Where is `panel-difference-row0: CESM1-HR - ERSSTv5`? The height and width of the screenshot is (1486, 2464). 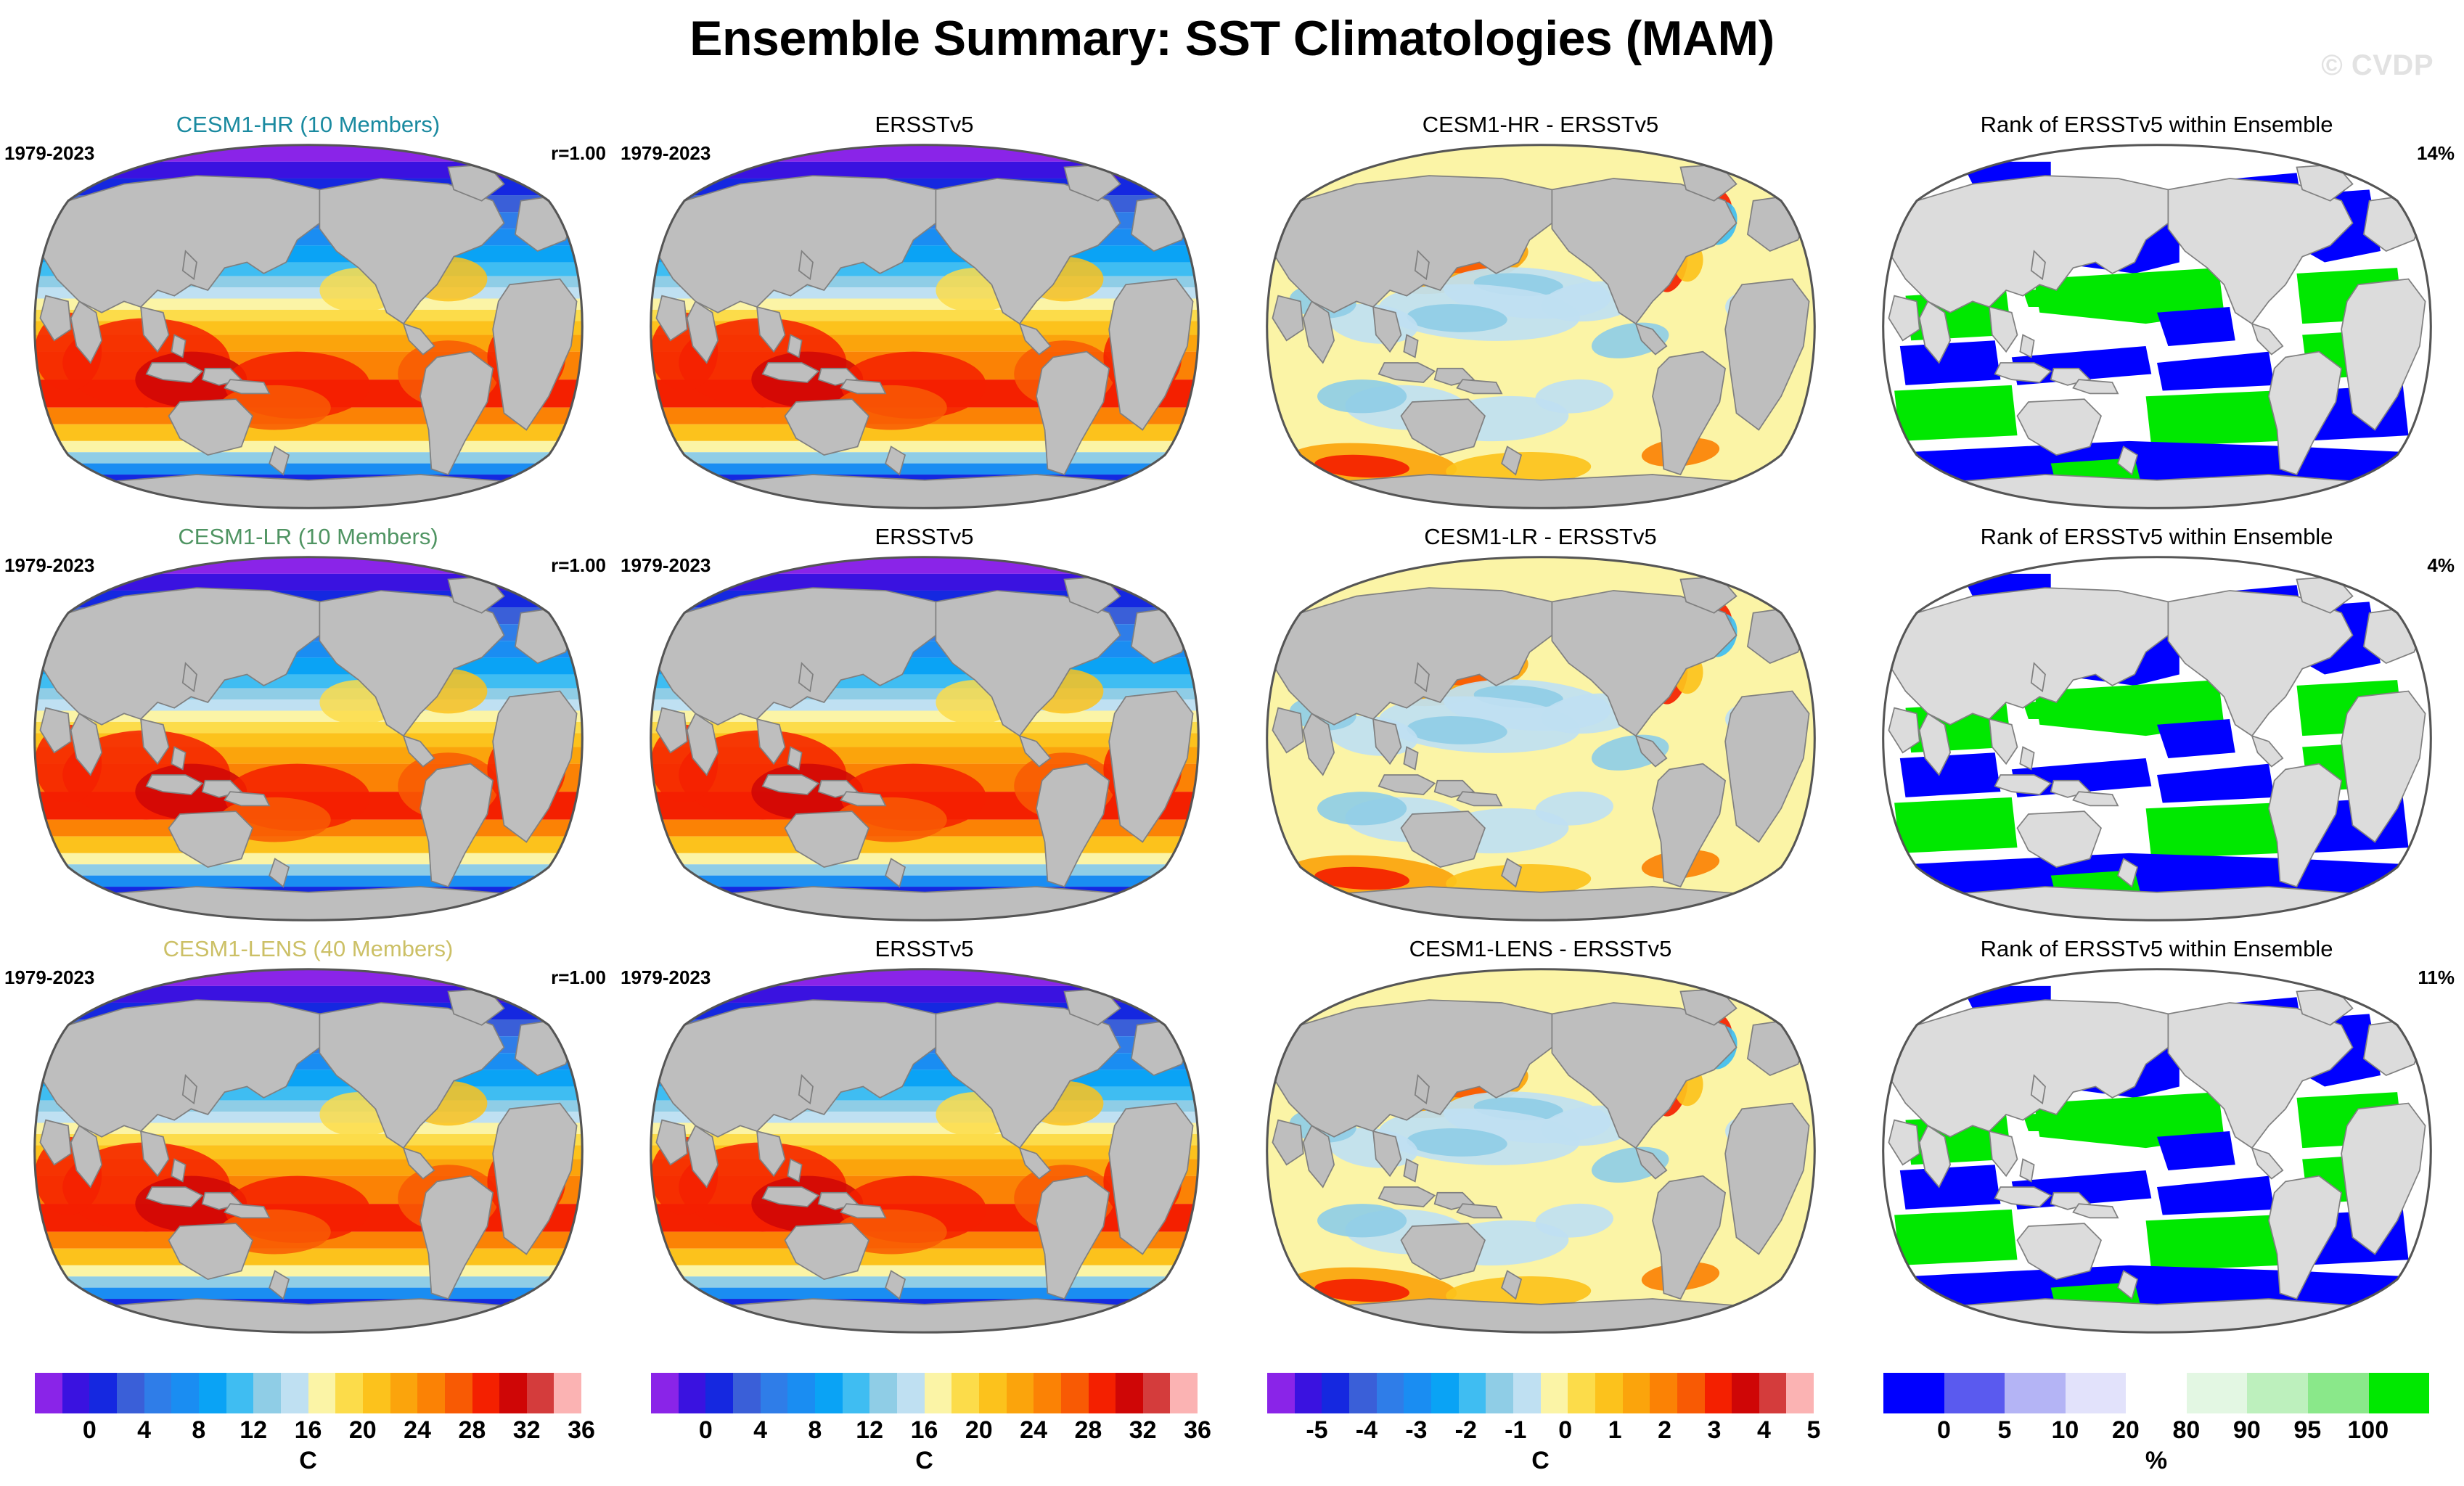
panel-difference-row0: CESM1-HR - ERSSTv5 is located at coordinates (1540, 315).